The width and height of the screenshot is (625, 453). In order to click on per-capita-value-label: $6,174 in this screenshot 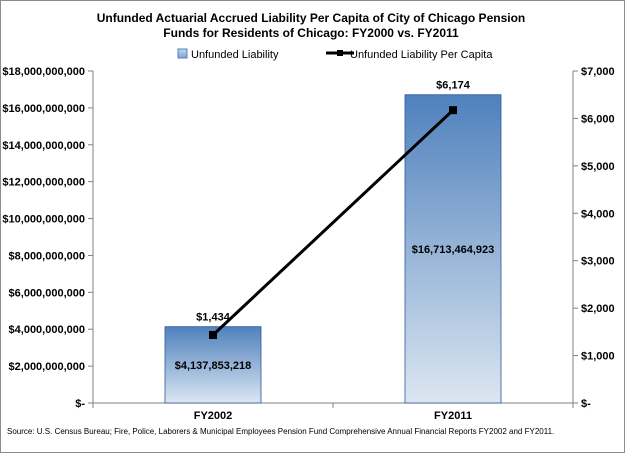, I will do `click(453, 86)`.